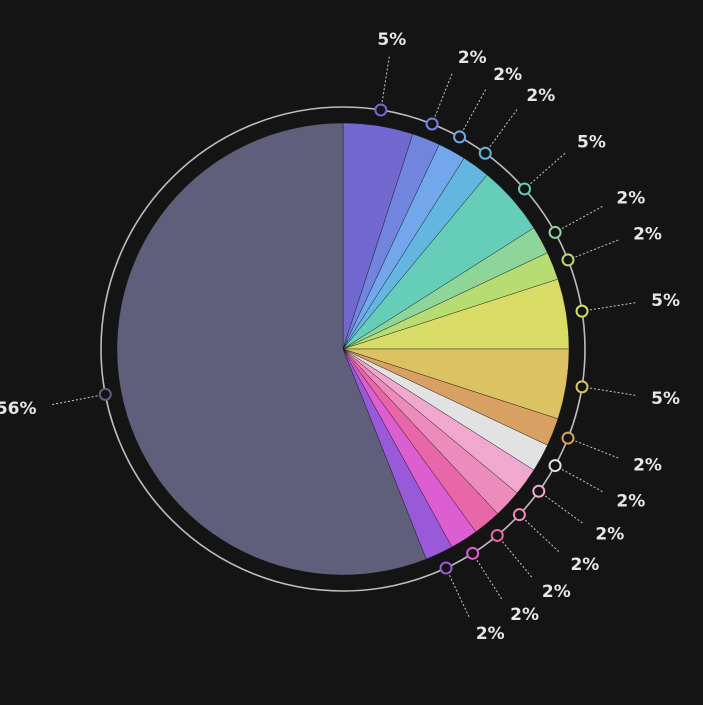 The height and width of the screenshot is (705, 703). What do you see at coordinates (584, 565) in the screenshot?
I see `slice-label-13: 2%` at bounding box center [584, 565].